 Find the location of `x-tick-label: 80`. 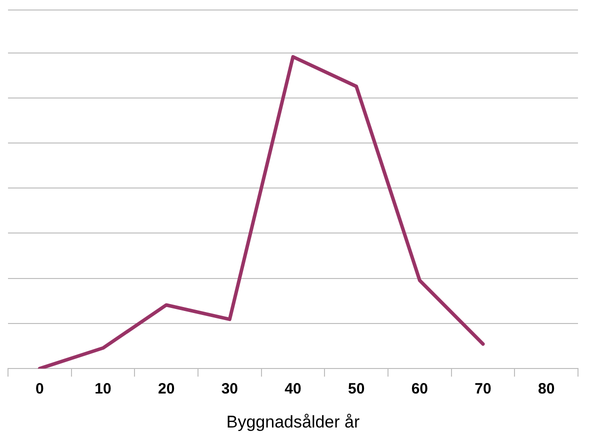

x-tick-label: 80 is located at coordinates (546, 389).